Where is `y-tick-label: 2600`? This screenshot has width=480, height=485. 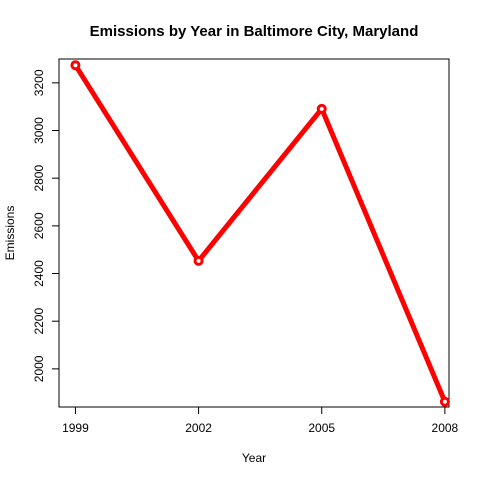
y-tick-label: 2600 is located at coordinates (39, 225).